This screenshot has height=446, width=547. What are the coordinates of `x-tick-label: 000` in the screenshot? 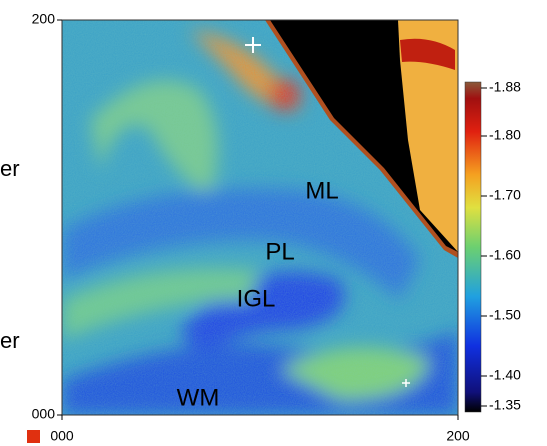 It's located at (62, 436).